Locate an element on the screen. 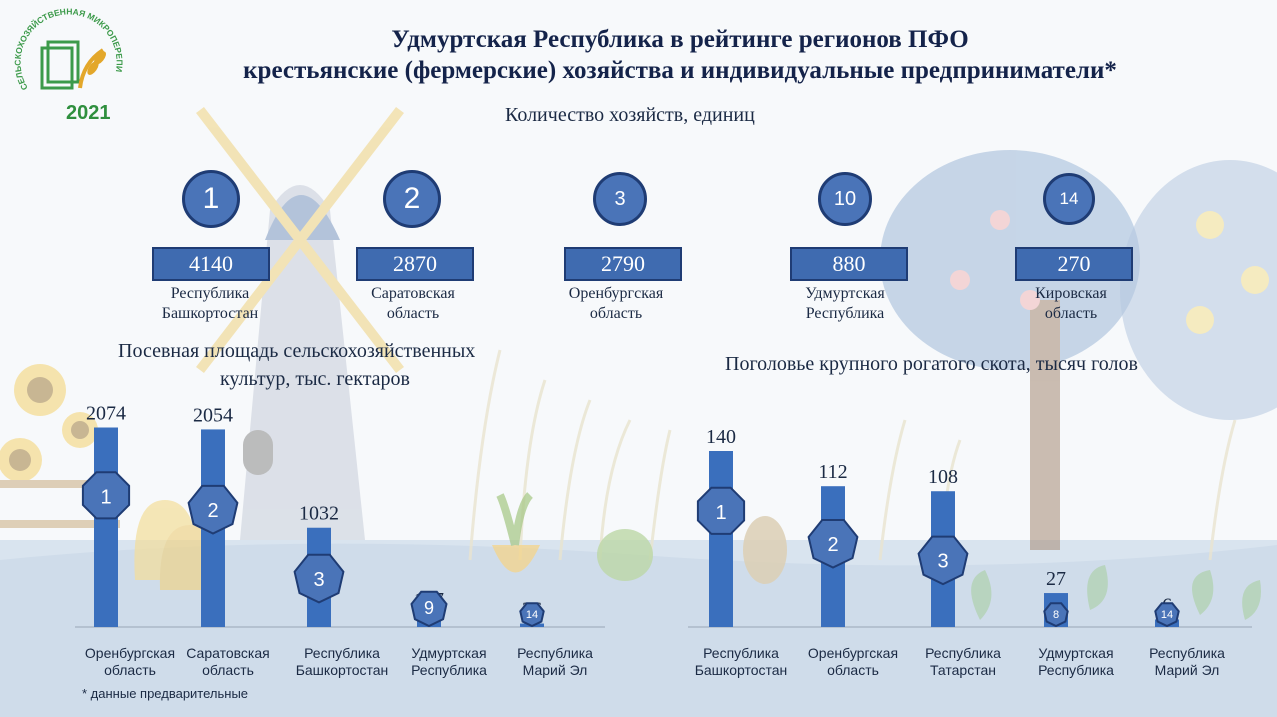 The image size is (1277, 717). farm-region-name: Кировская область is located at coordinates (1071, 303).